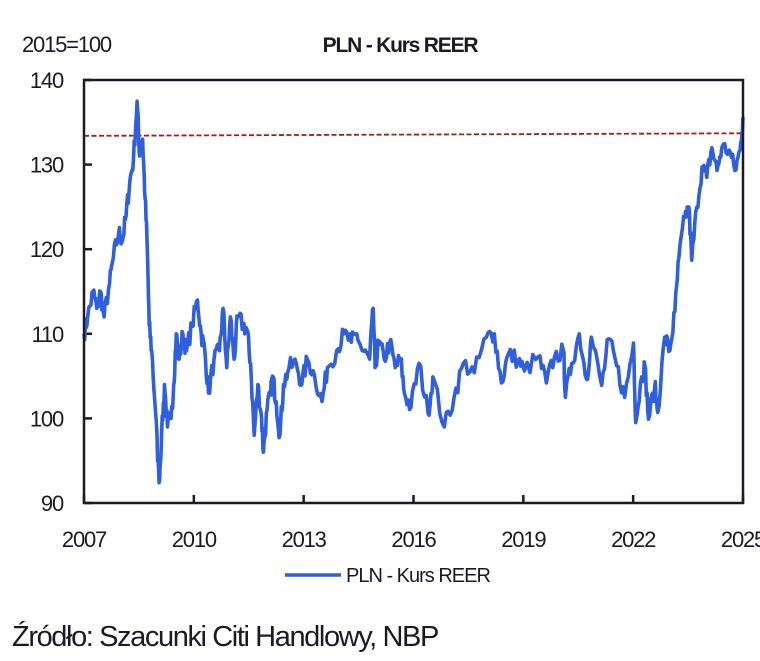 This screenshot has width=760, height=661. What do you see at coordinates (411, 523) in the screenshot?
I see `x-axis: 2007 2010 2013 2016 2019 2022 2025` at bounding box center [411, 523].